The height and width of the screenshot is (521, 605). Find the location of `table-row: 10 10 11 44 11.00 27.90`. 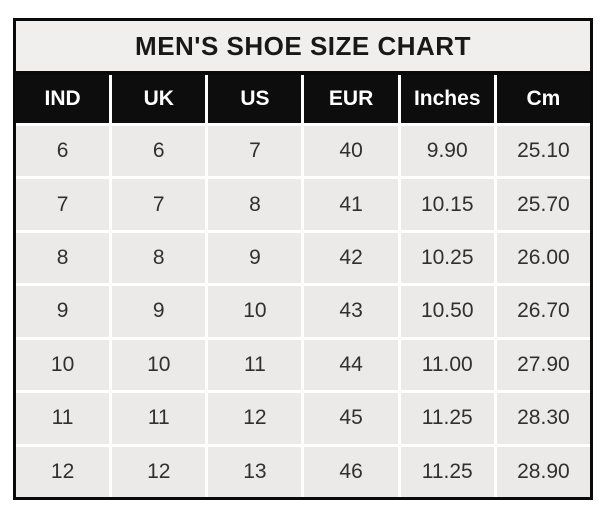

table-row: 10 10 11 44 11.00 27.90 is located at coordinates (303, 365).